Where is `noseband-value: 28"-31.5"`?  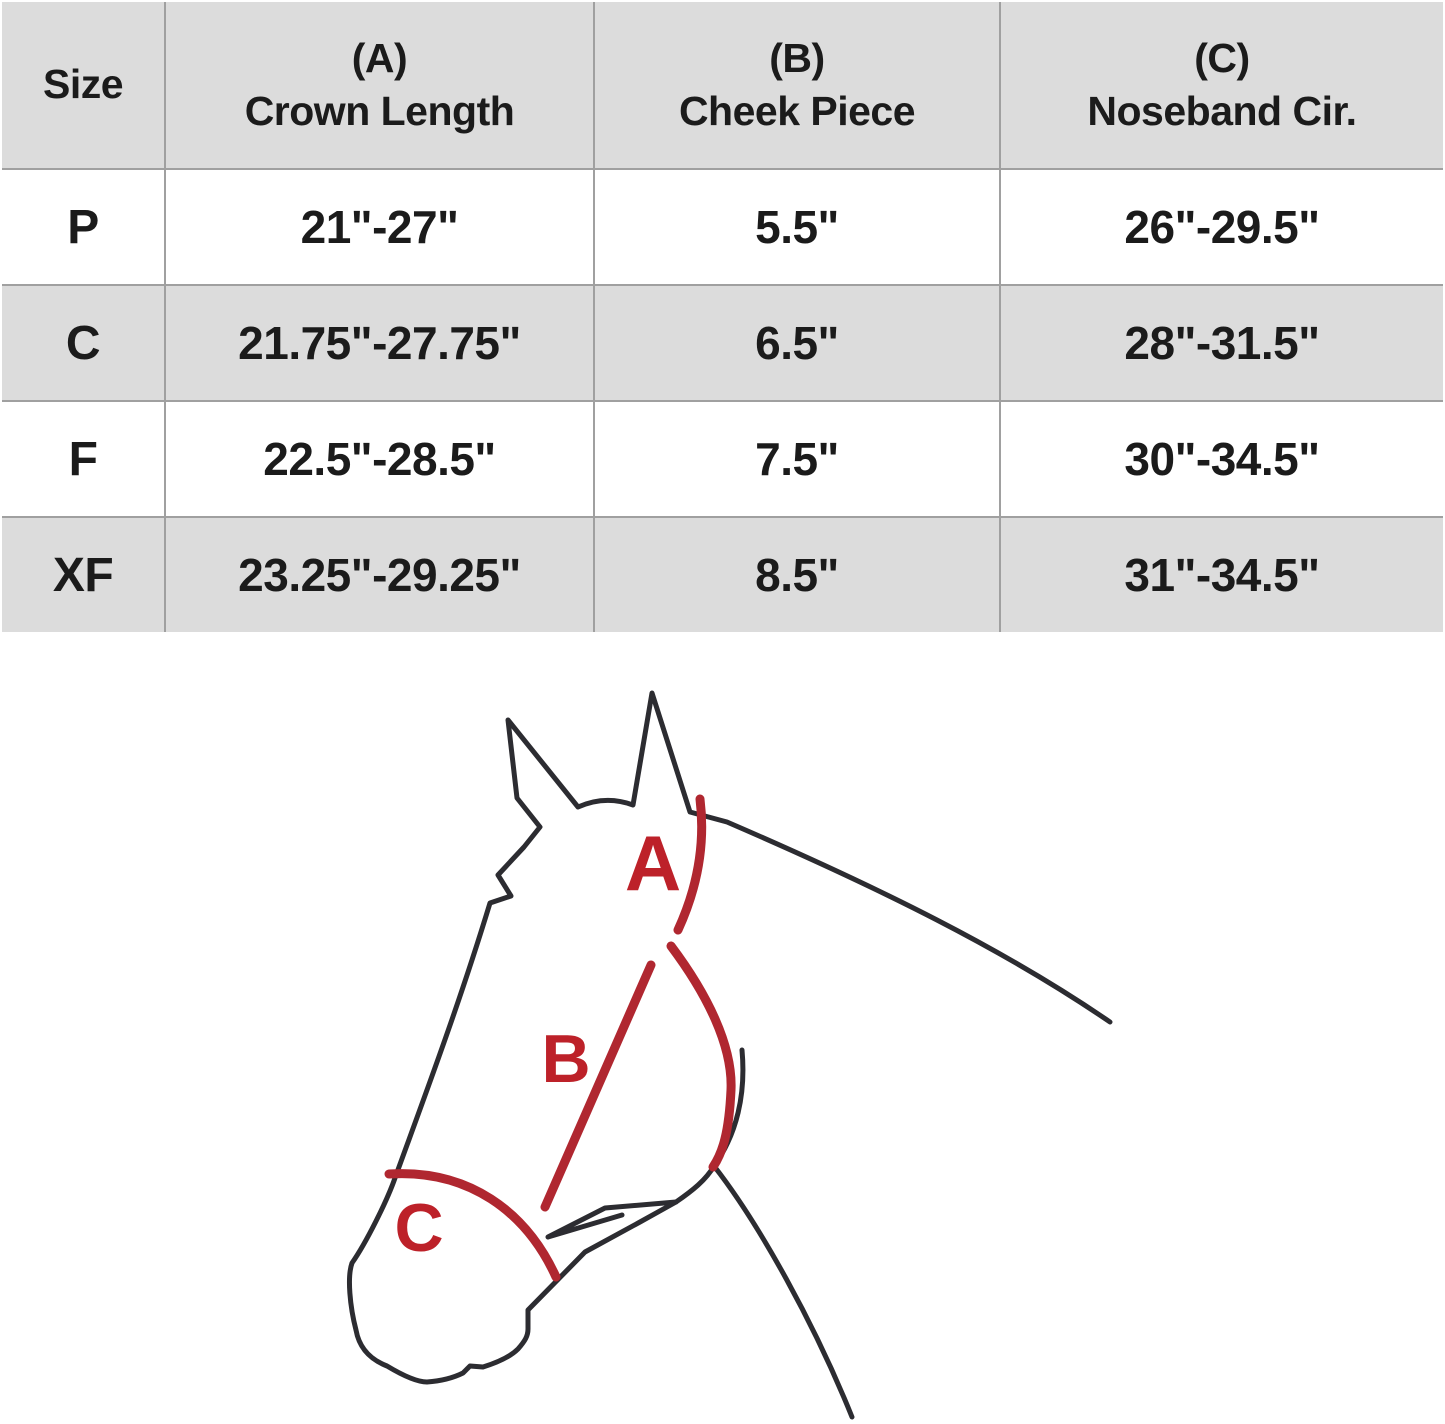 noseband-value: 28"-31.5" is located at coordinates (1221, 343).